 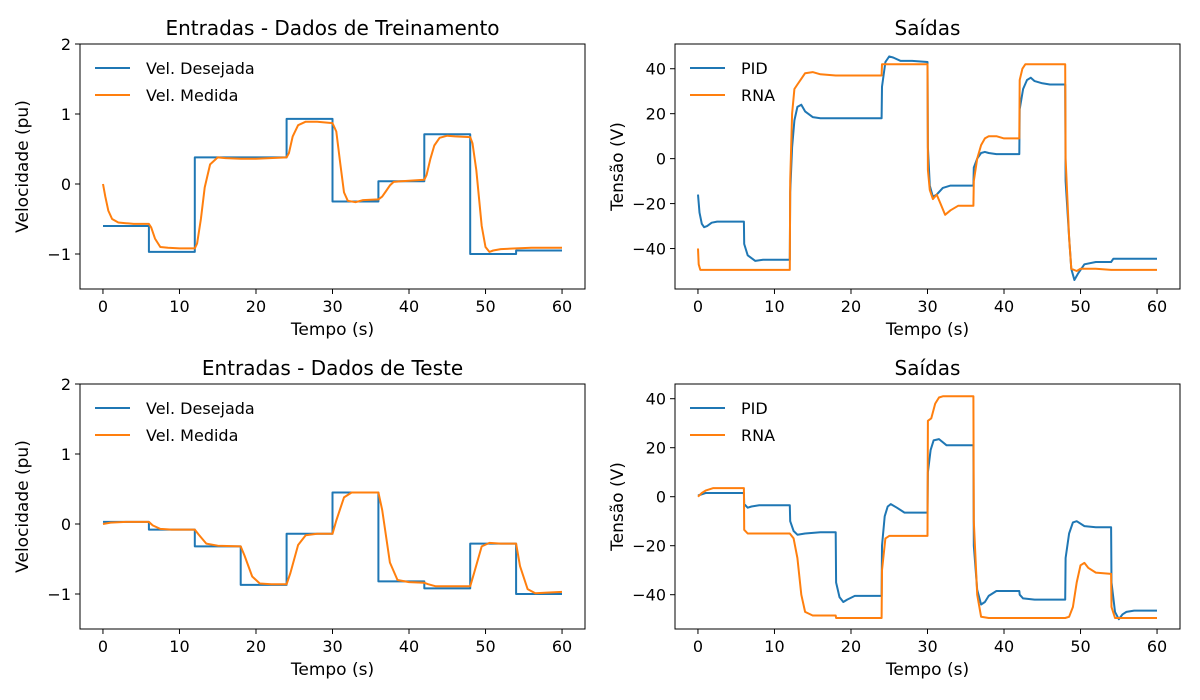 I want to click on test-outputs-series-second-line, so click(x=927, y=507).